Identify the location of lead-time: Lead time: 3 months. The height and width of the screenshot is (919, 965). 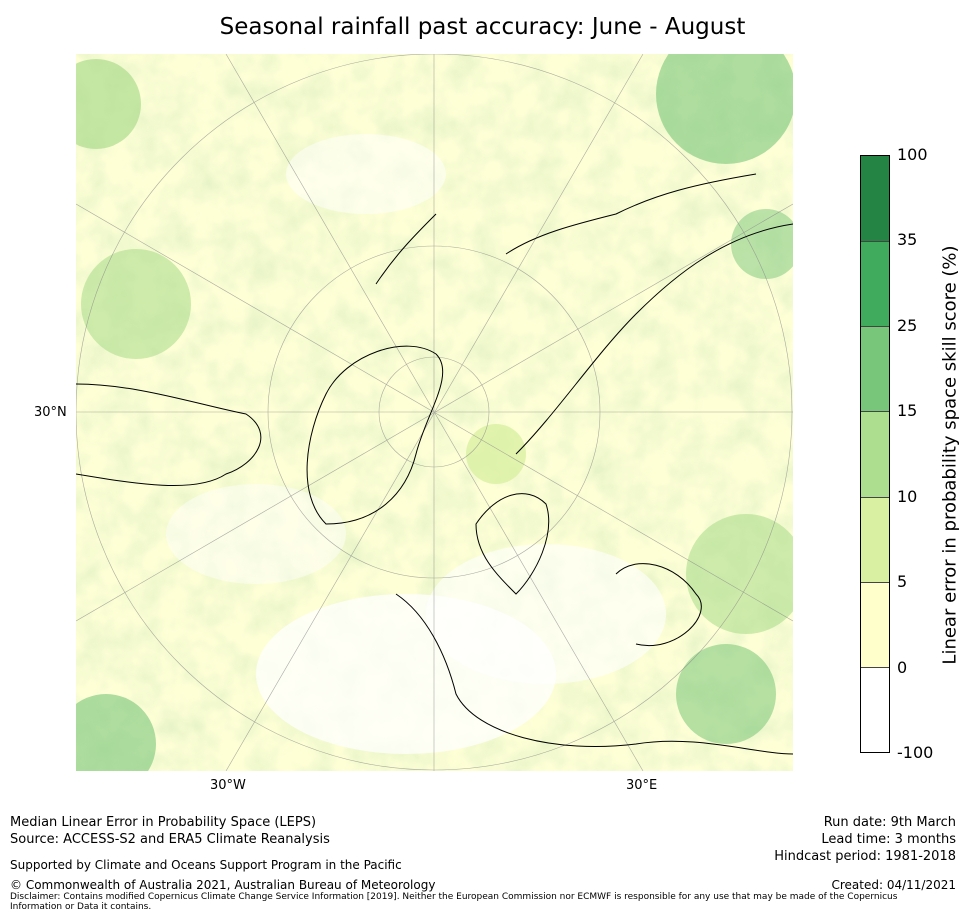
(888, 839).